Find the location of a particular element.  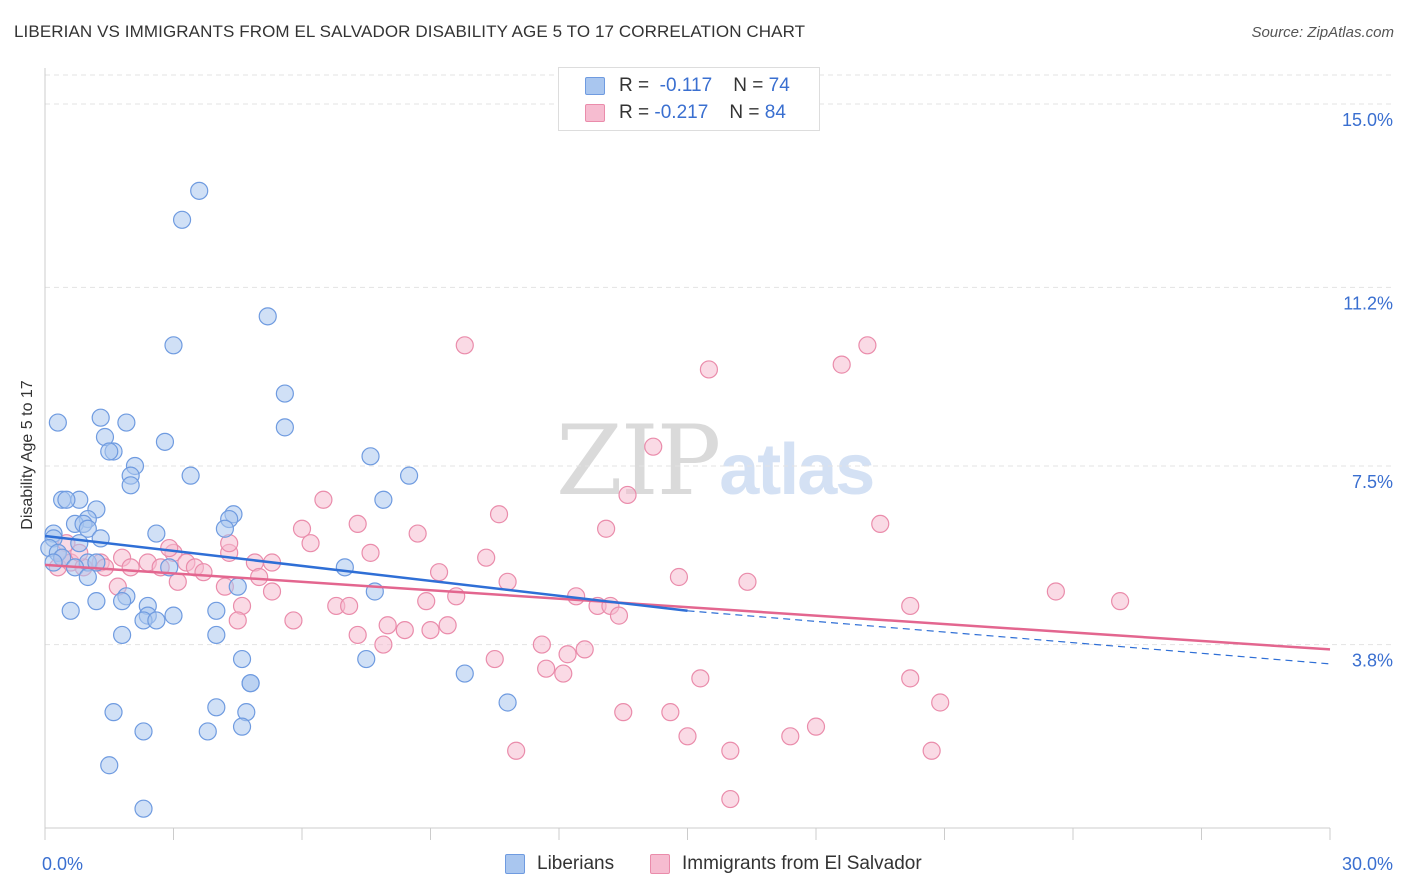

y-tick-label: 11.2% is located at coordinates (1368, 303).